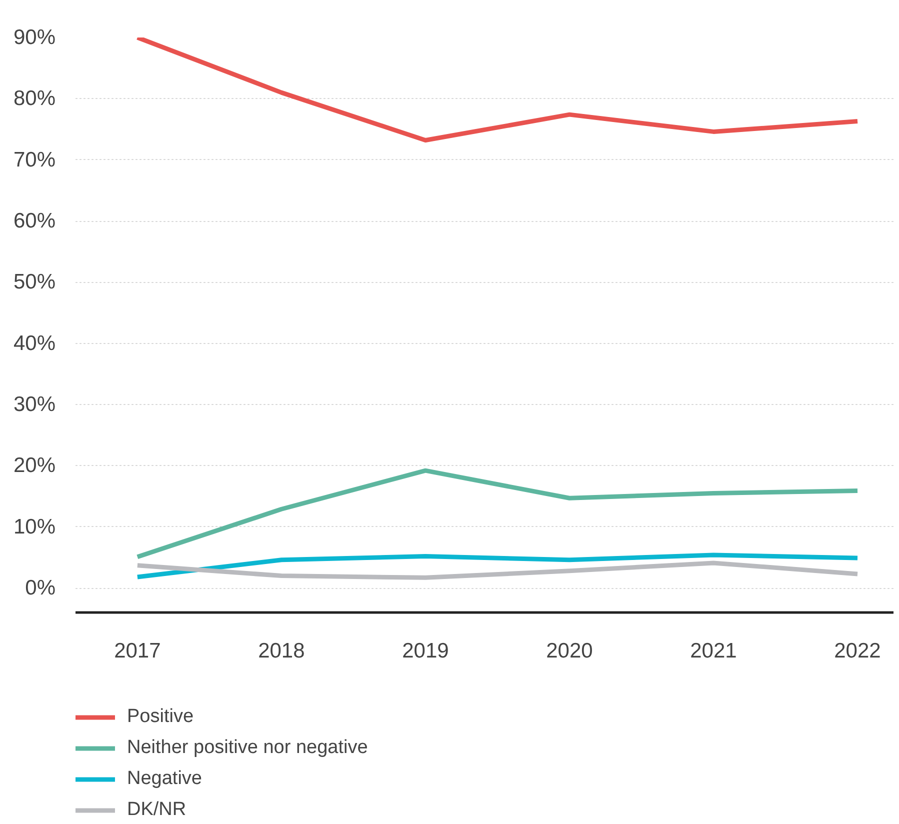 This screenshot has height=824, width=899. I want to click on x-tick-label: 2022, so click(857, 651).